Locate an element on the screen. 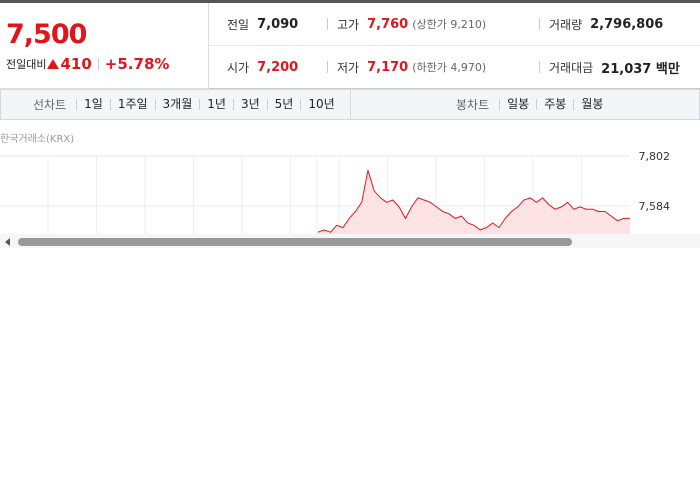  summary-label: 전일 is located at coordinates (238, 24).